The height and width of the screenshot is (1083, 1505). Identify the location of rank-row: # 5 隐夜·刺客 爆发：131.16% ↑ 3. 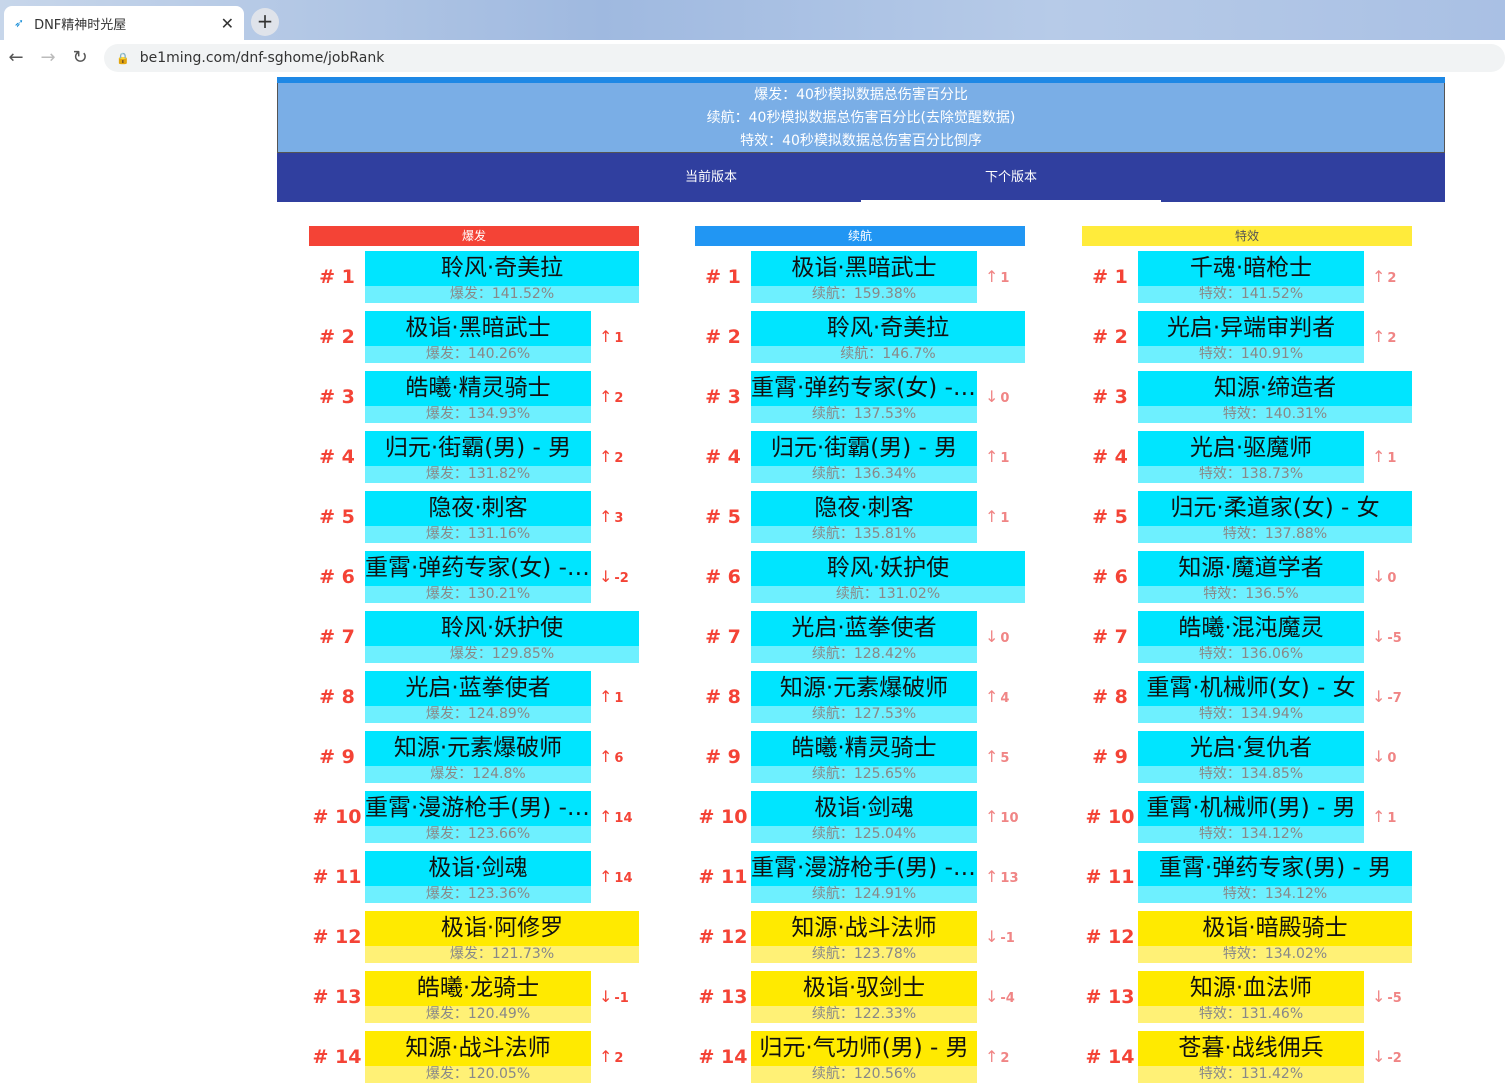
(474, 517).